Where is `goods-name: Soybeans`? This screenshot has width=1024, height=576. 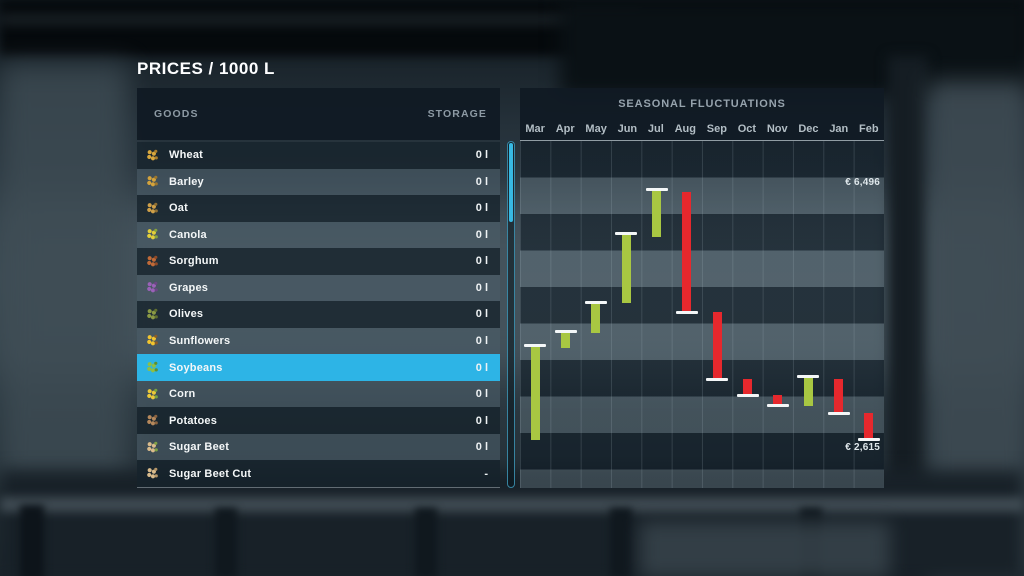 goods-name: Soybeans is located at coordinates (196, 367).